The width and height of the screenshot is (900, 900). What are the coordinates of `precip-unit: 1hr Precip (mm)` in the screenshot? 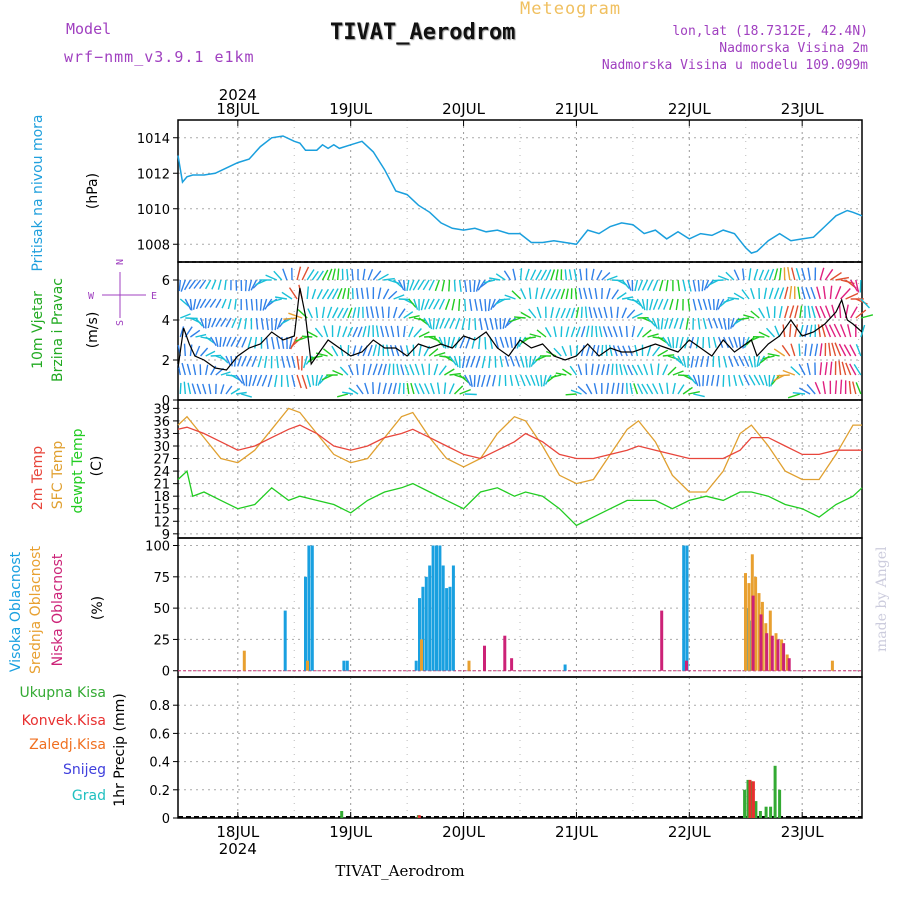 It's located at (120, 749).